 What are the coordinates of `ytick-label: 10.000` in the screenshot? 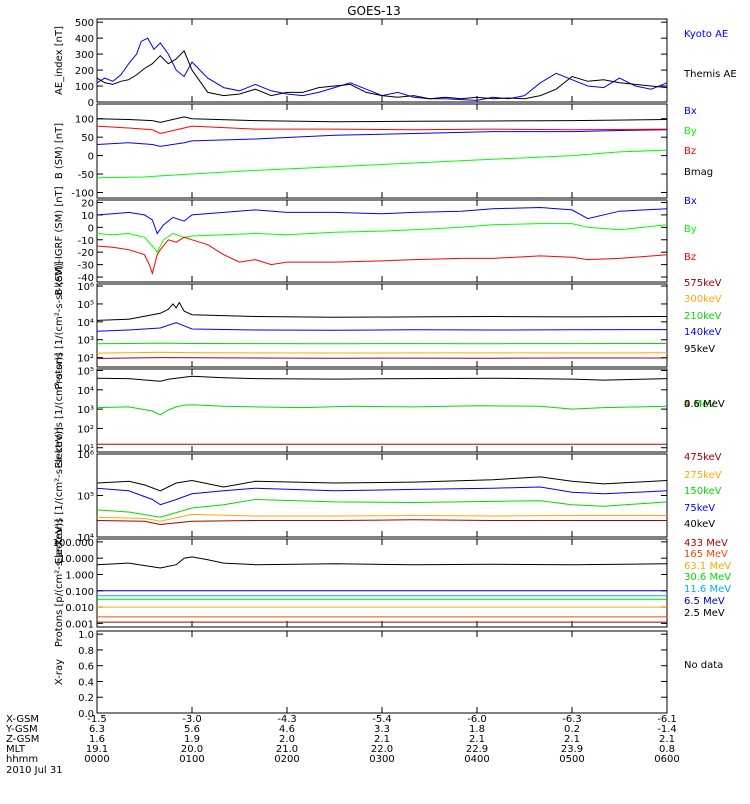 It's located at (76, 559).